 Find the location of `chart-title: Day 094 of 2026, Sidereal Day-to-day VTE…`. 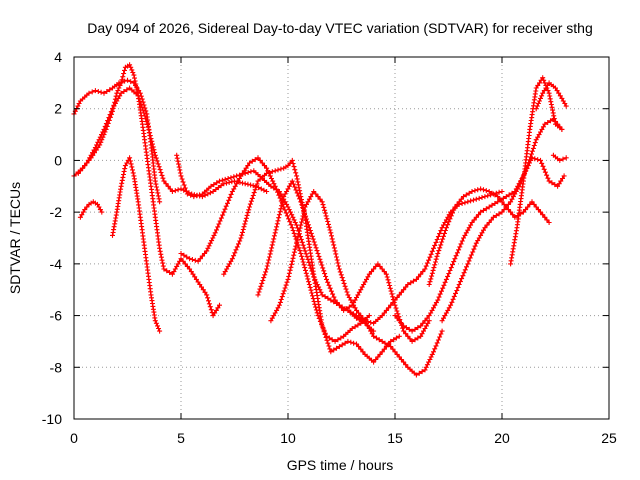

chart-title: Day 094 of 2026, Sidereal Day-to-day VTE… is located at coordinates (340, 28).